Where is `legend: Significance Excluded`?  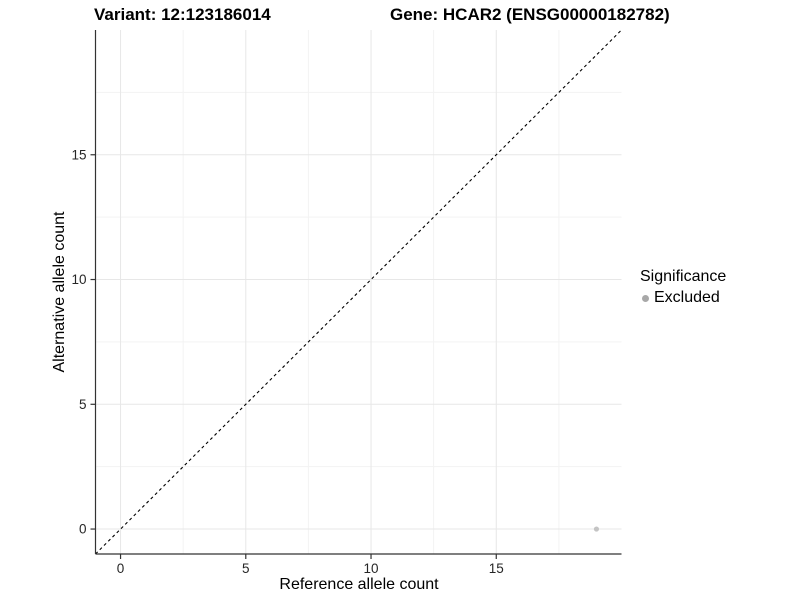
legend: Significance Excluded is located at coordinates (683, 287).